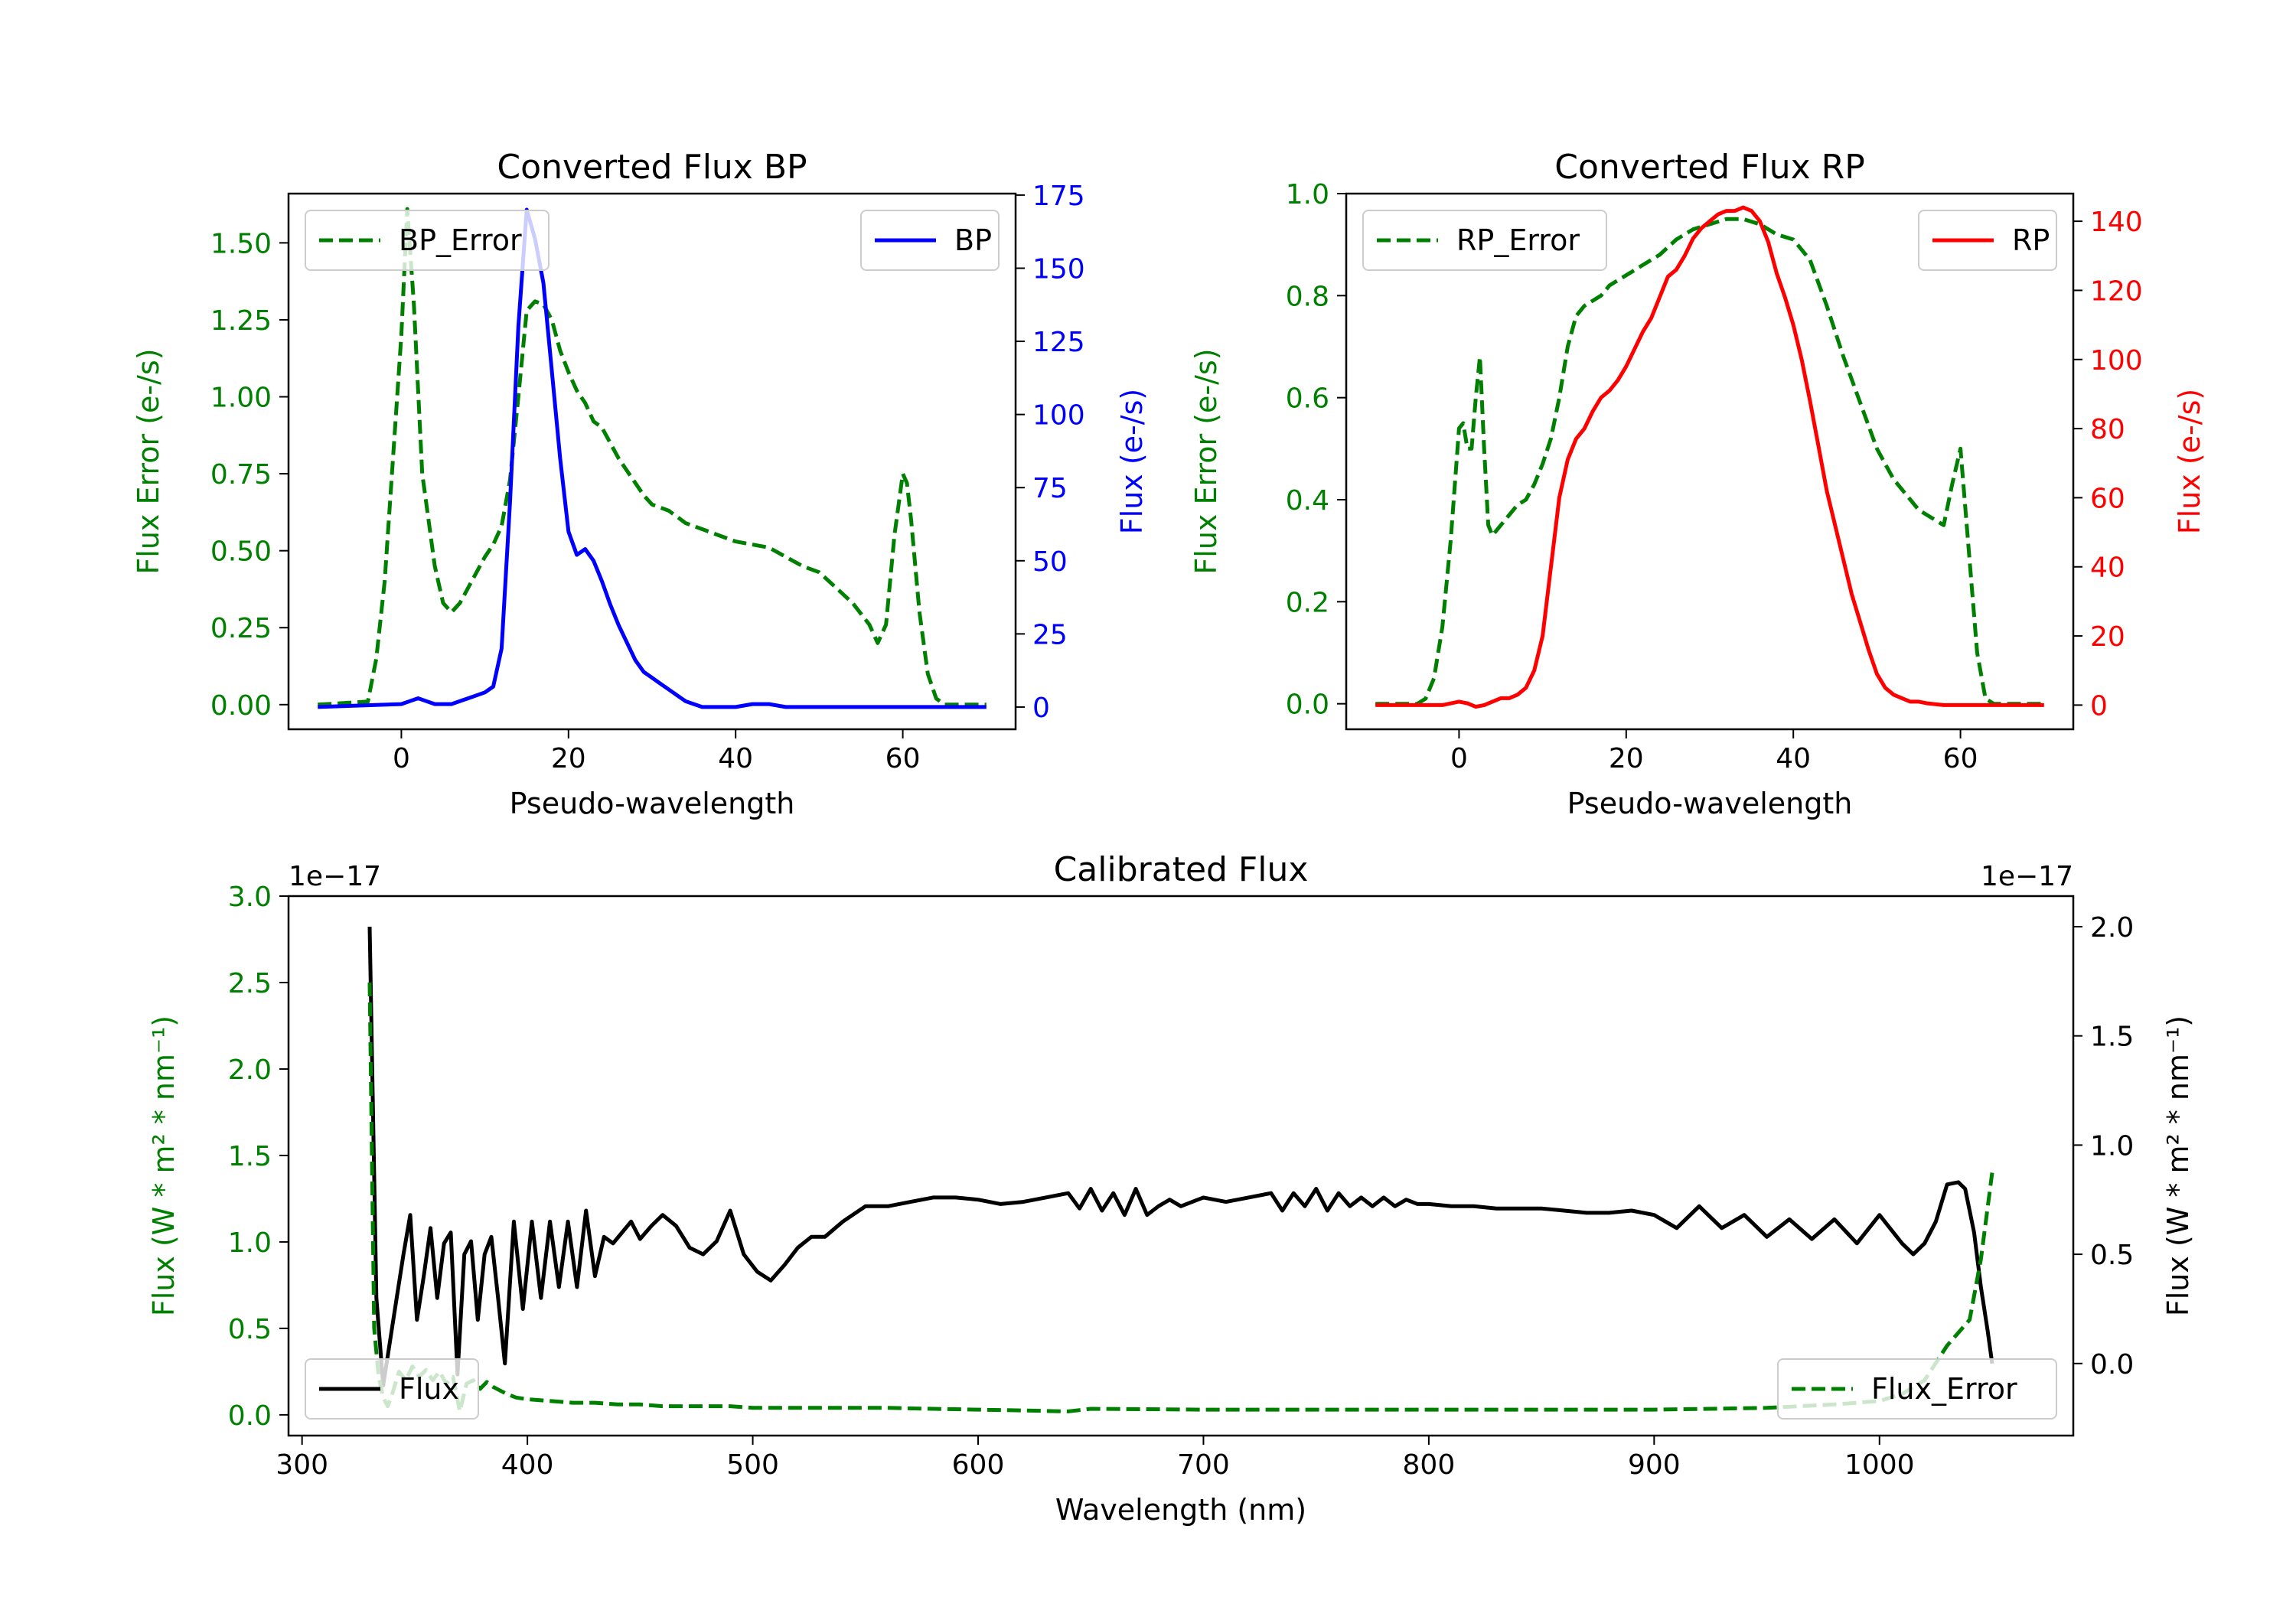 This screenshot has height=1607, width=2296. I want to click on y-right-tick-label: 2.0, so click(2112, 928).